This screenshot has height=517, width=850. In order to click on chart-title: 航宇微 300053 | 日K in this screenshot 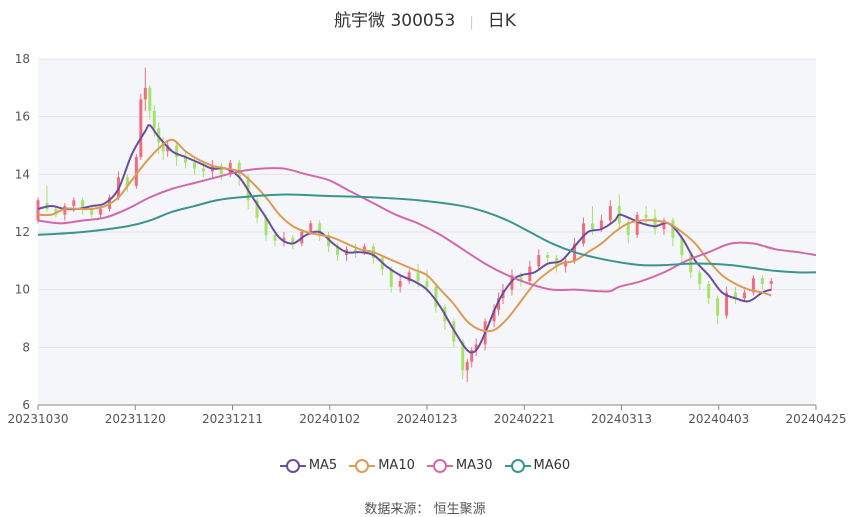, I will do `click(425, 18)`.